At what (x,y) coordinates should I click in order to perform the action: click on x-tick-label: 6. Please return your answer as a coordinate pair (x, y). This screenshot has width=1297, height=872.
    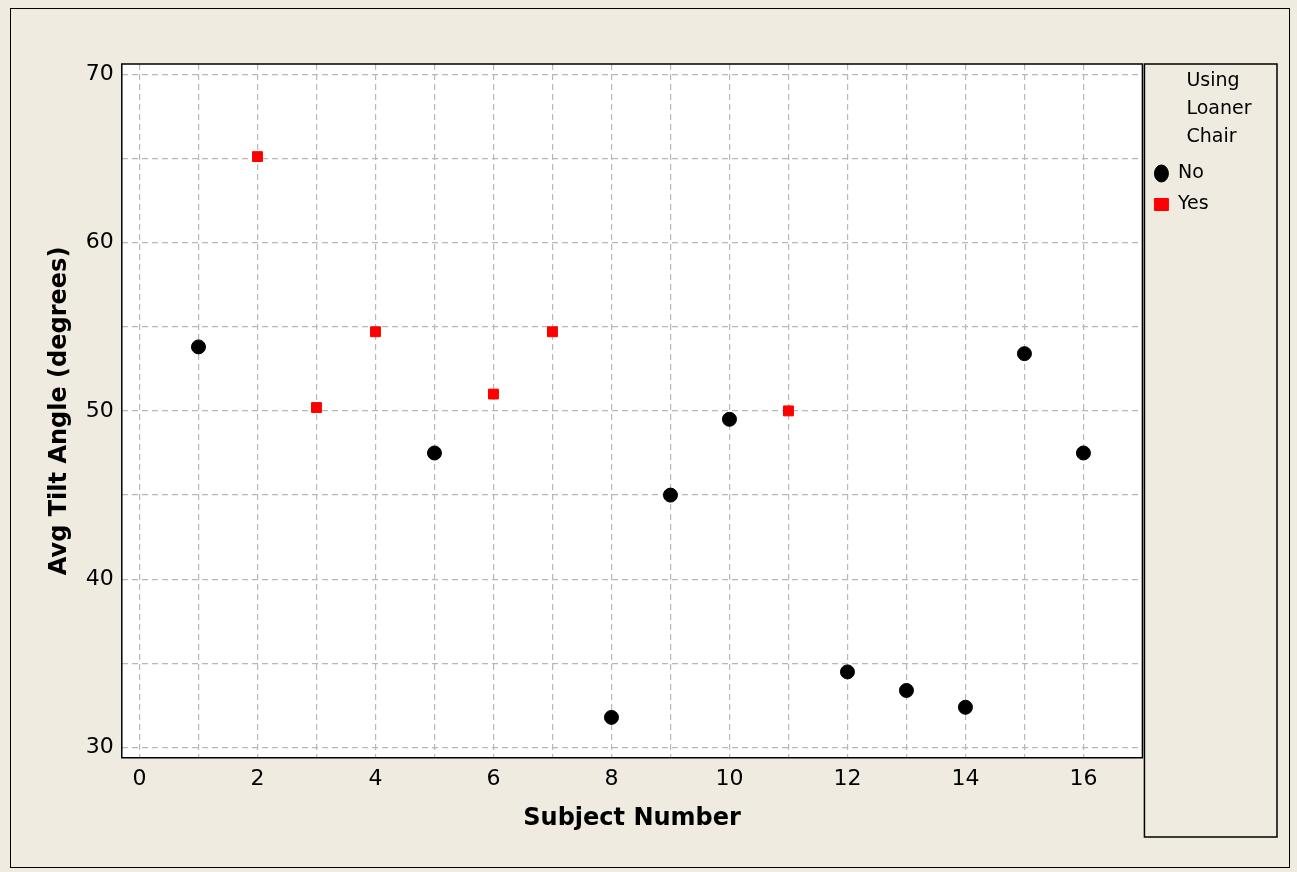
    Looking at the image, I should click on (493, 777).